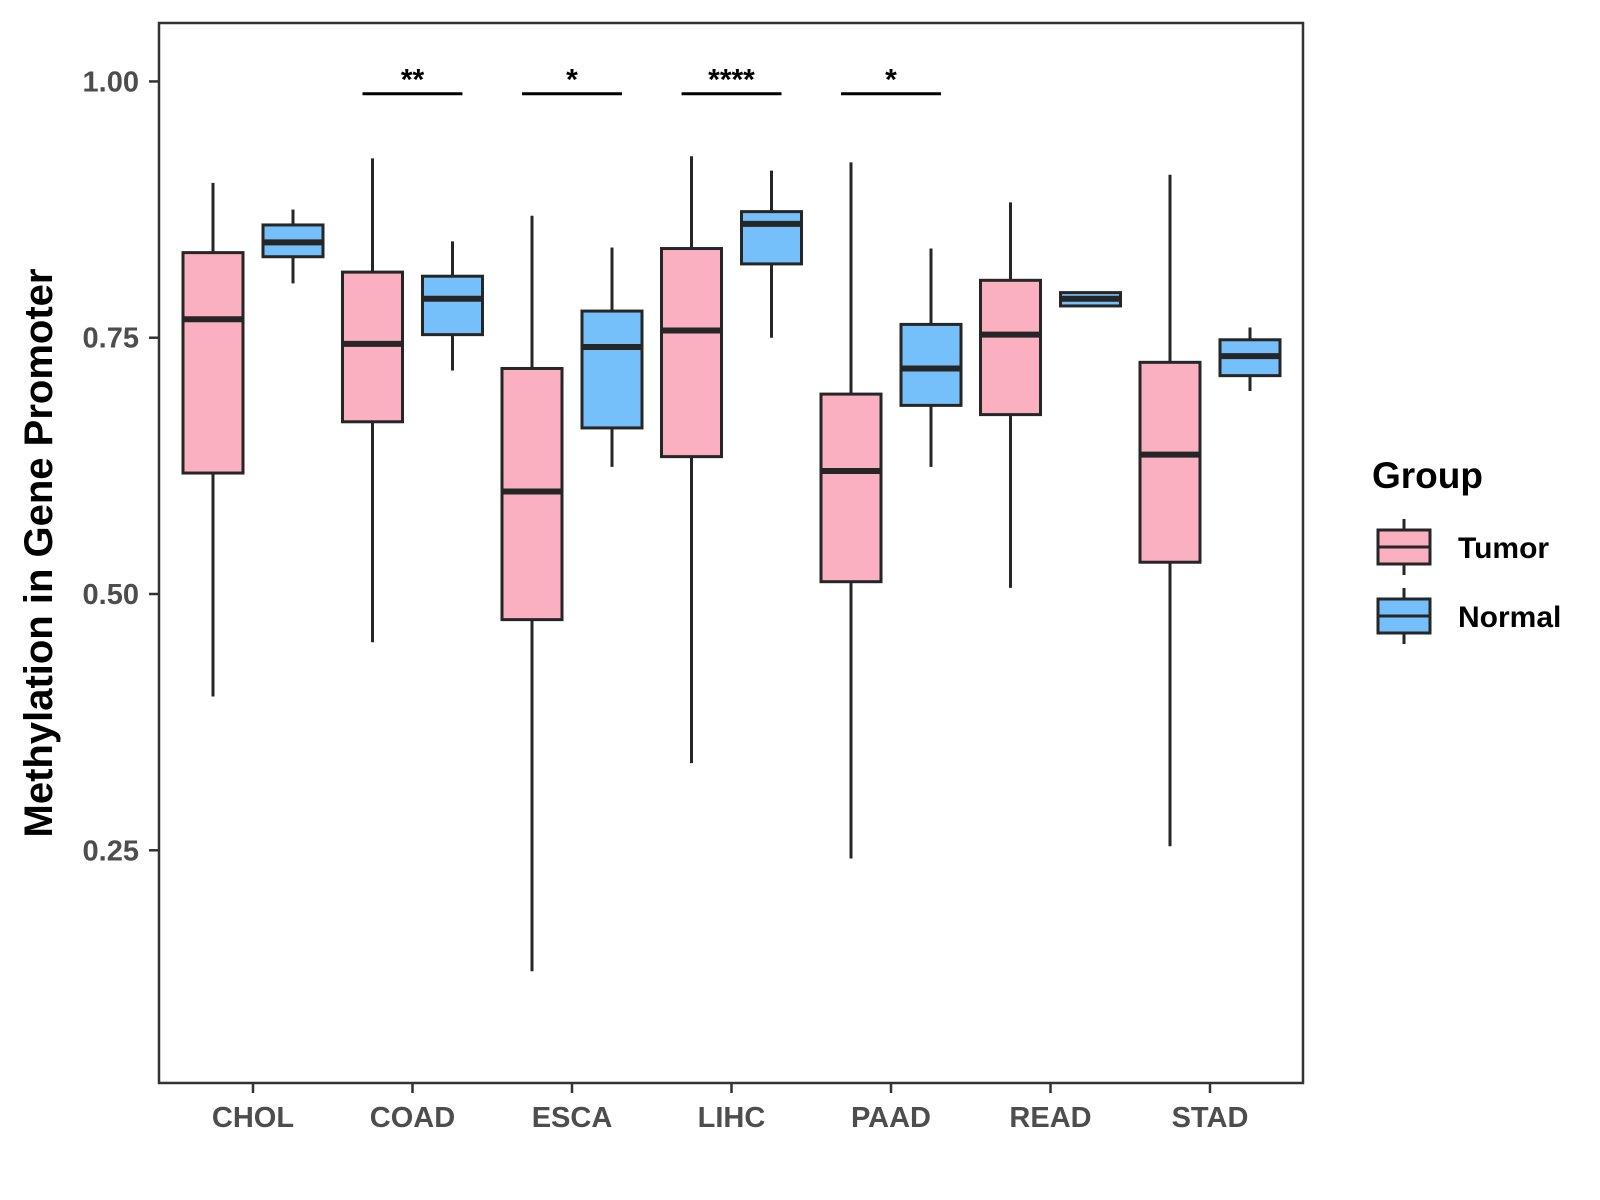 Image resolution: width=1600 pixels, height=1200 pixels. Describe the element at coordinates (731, 80) in the screenshot. I see `significance-label: ****` at that location.